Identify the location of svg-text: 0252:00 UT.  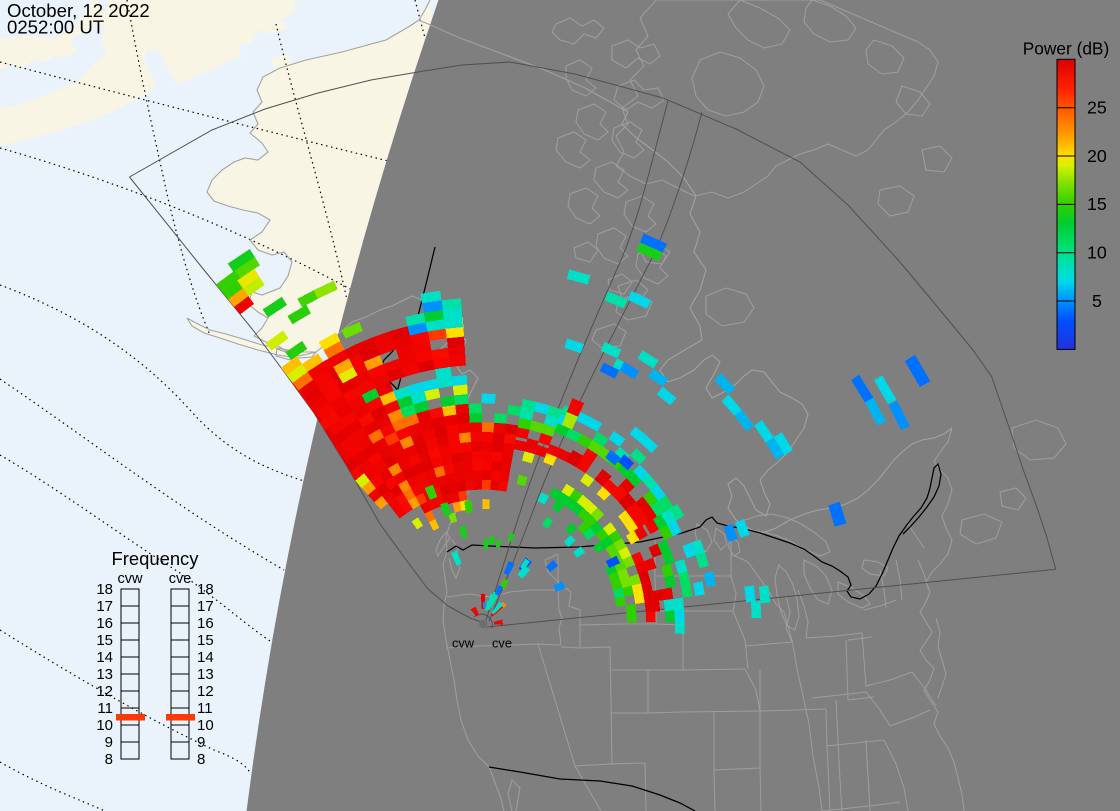
(55, 27).